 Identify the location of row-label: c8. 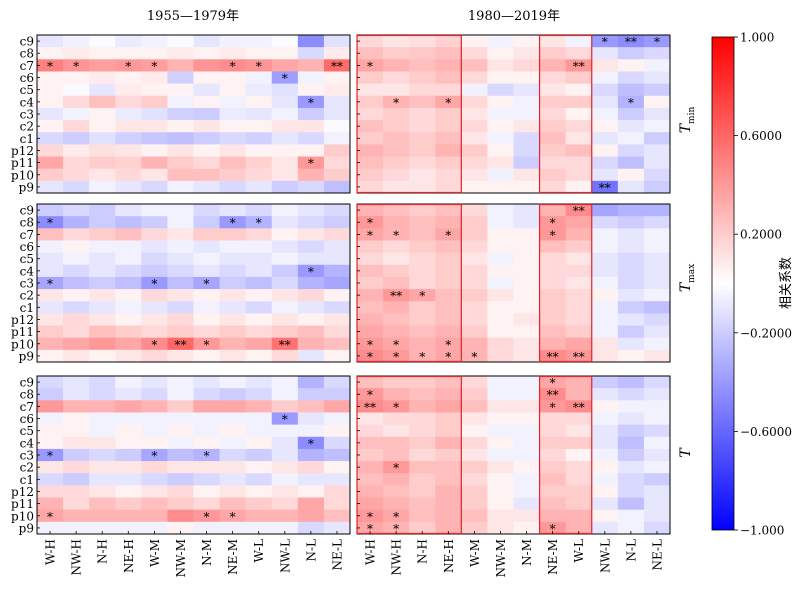
(27, 54).